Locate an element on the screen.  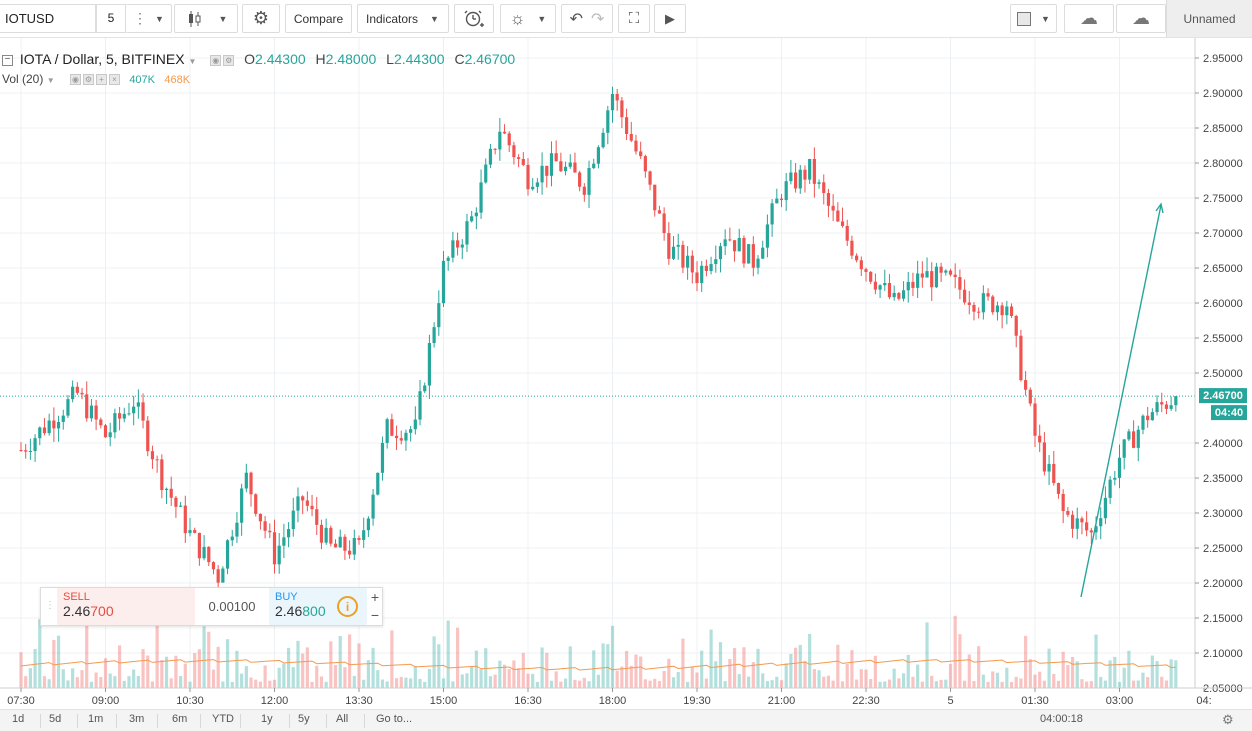
price-axis is located at coordinates (1223, 363).